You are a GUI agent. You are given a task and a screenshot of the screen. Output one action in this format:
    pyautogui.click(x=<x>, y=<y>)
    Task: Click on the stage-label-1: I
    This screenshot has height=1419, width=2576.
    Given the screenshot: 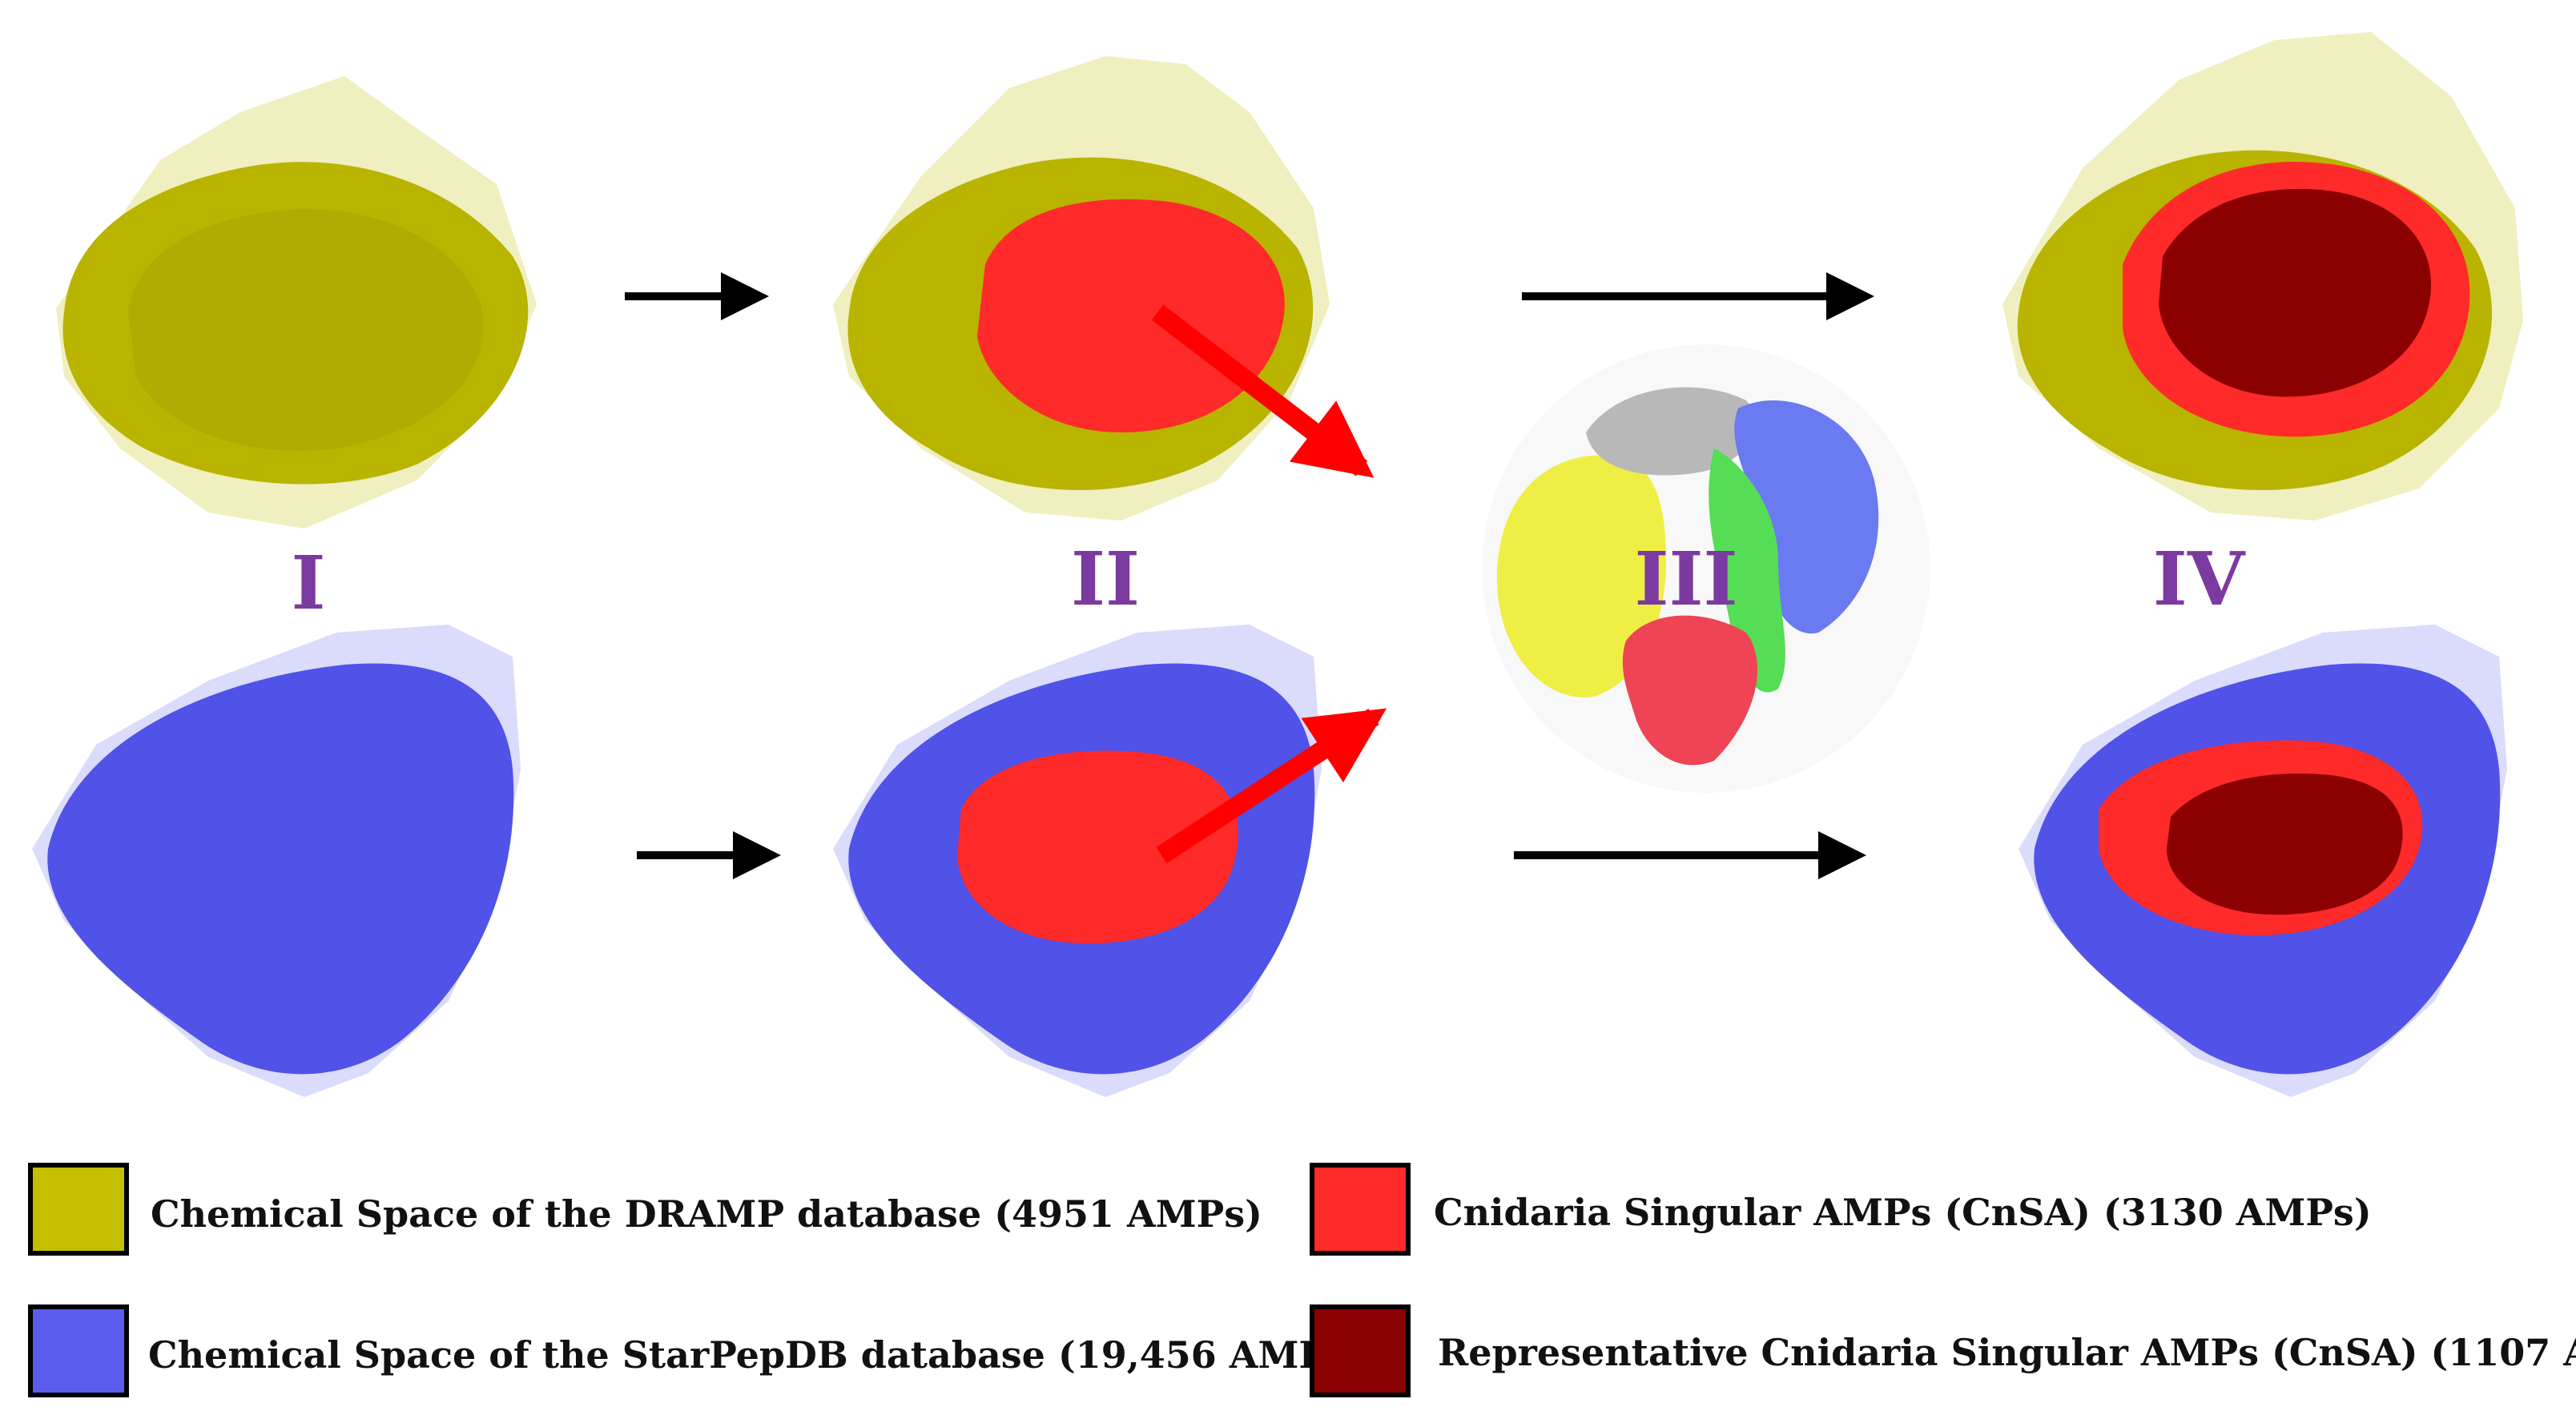 What is the action you would take?
    pyautogui.click(x=308, y=583)
    